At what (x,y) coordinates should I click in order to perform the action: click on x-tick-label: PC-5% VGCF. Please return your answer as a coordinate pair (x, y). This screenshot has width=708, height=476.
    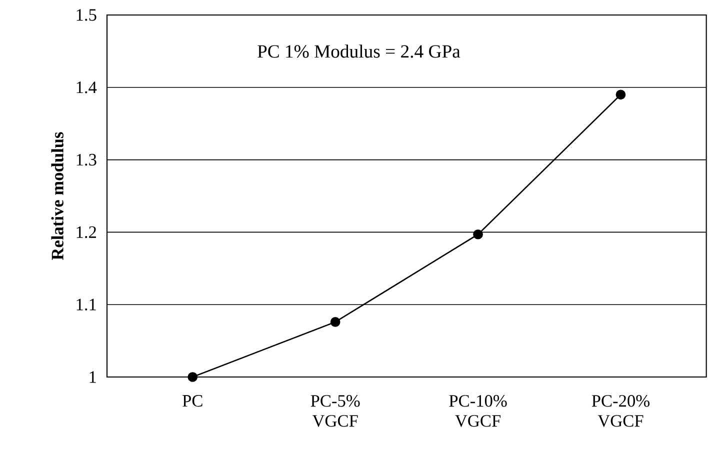
    Looking at the image, I should click on (335, 411).